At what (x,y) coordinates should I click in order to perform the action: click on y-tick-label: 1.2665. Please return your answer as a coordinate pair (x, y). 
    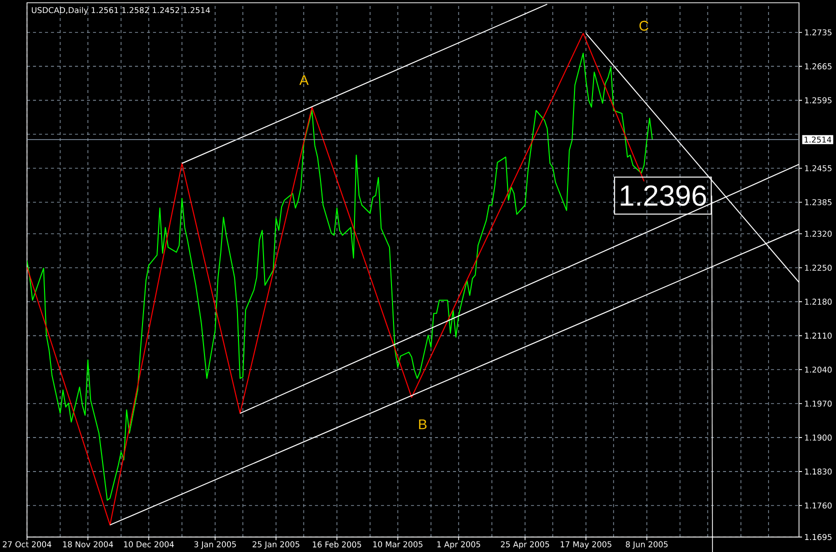
    Looking at the image, I should click on (818, 66).